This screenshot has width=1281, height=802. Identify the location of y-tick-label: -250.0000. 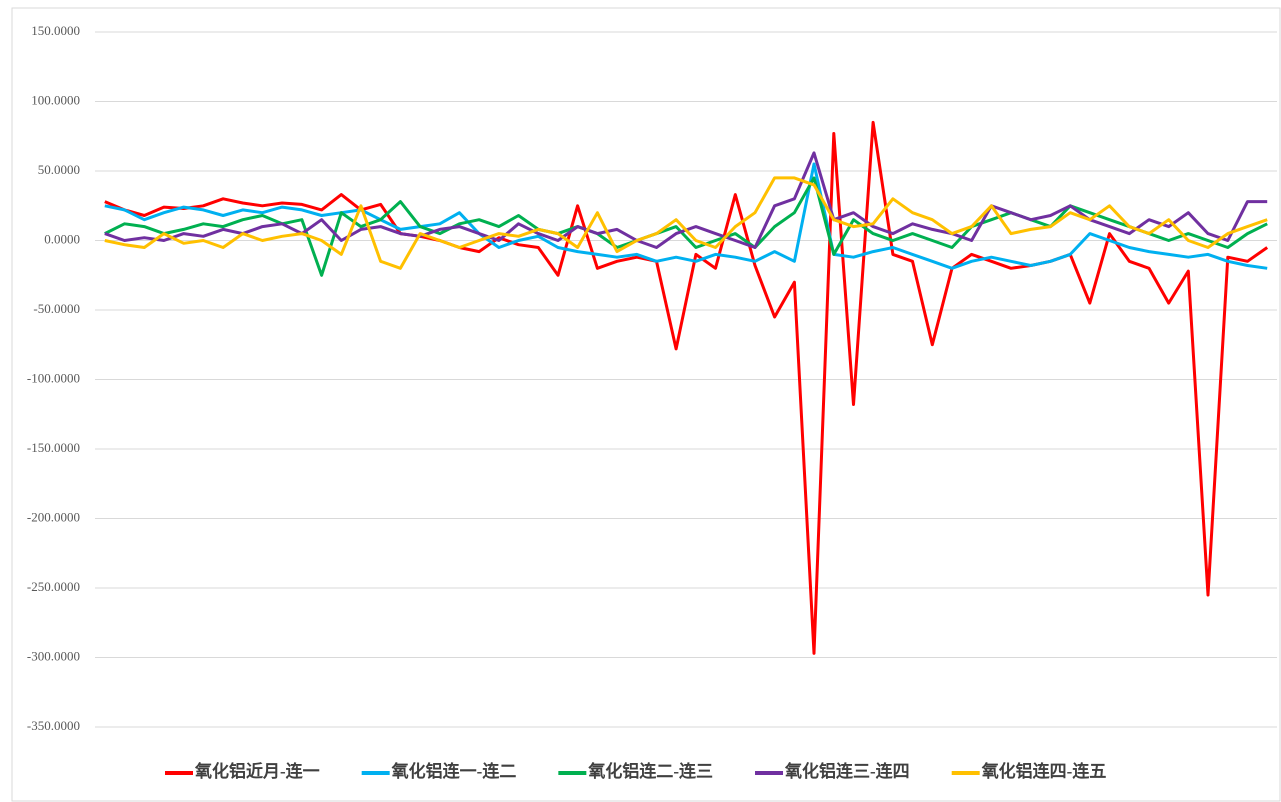
(53, 586).